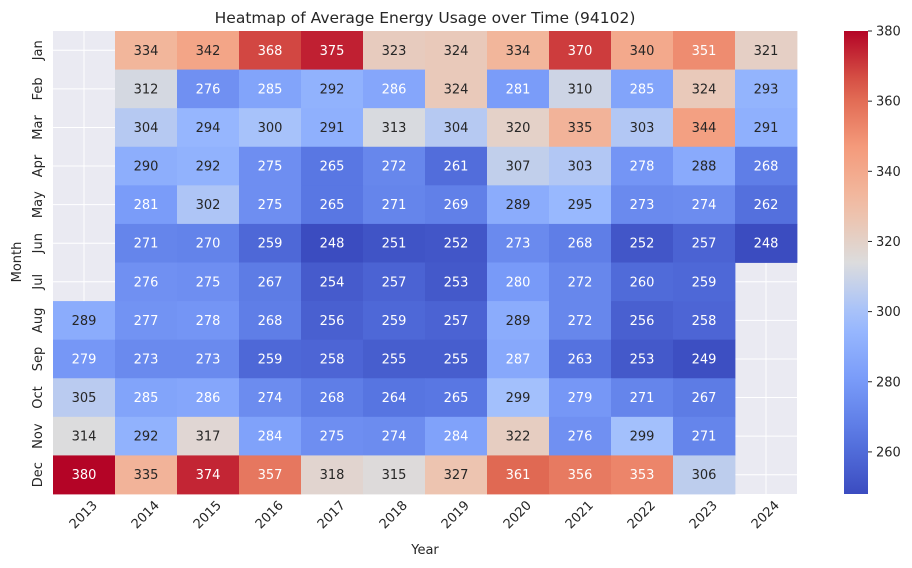  What do you see at coordinates (888, 382) in the screenshot?
I see `colorbar-tick-label: 280` at bounding box center [888, 382].